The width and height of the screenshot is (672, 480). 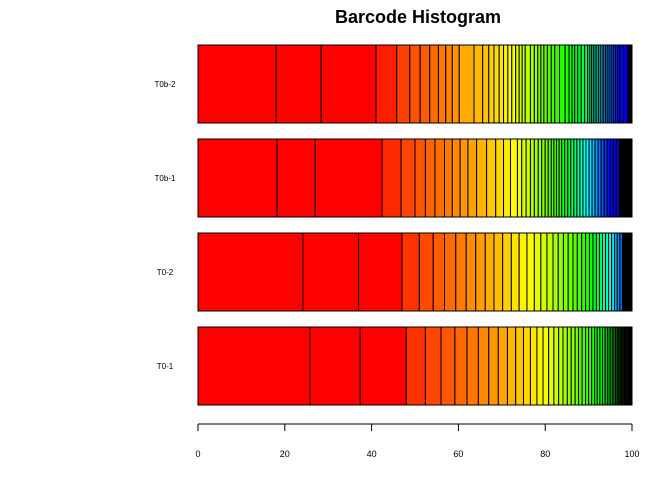 I want to click on x-tick-label: 80, so click(x=545, y=454).